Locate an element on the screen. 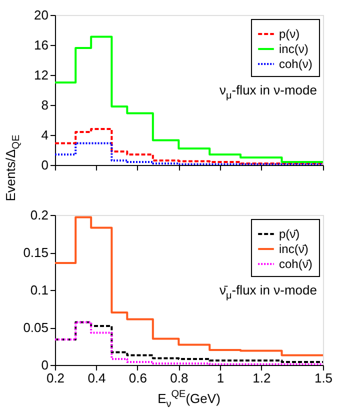 This screenshot has height=417, width=357. y-tick-label: 8 is located at coordinates (44, 105).